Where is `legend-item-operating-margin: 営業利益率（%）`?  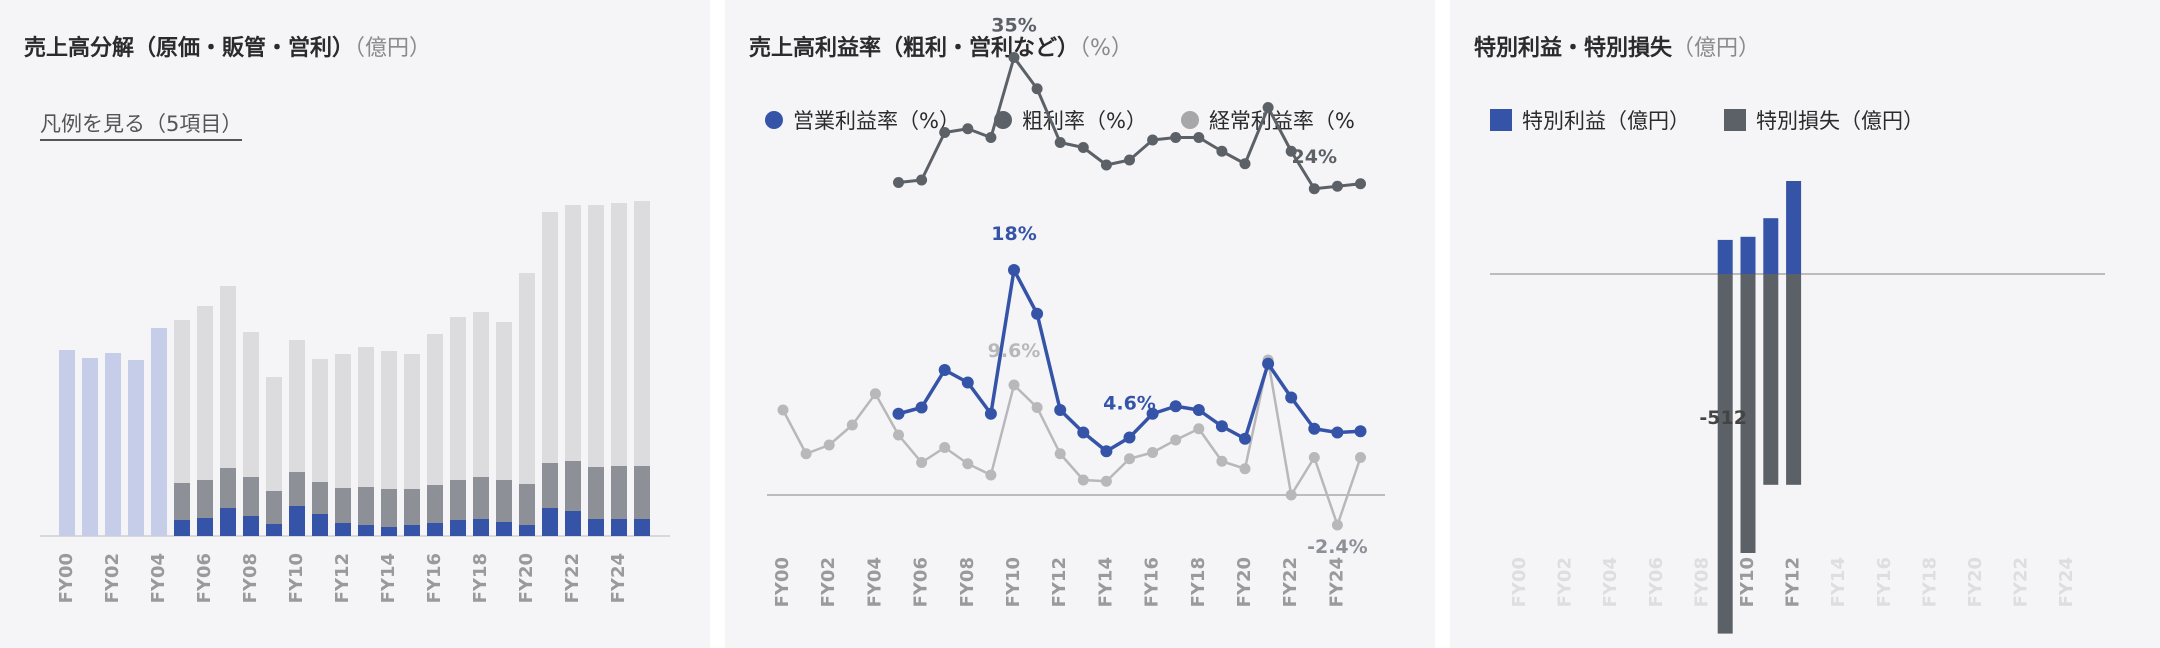
legend-item-operating-margin: 営業利益率（%） is located at coordinates (862, 120).